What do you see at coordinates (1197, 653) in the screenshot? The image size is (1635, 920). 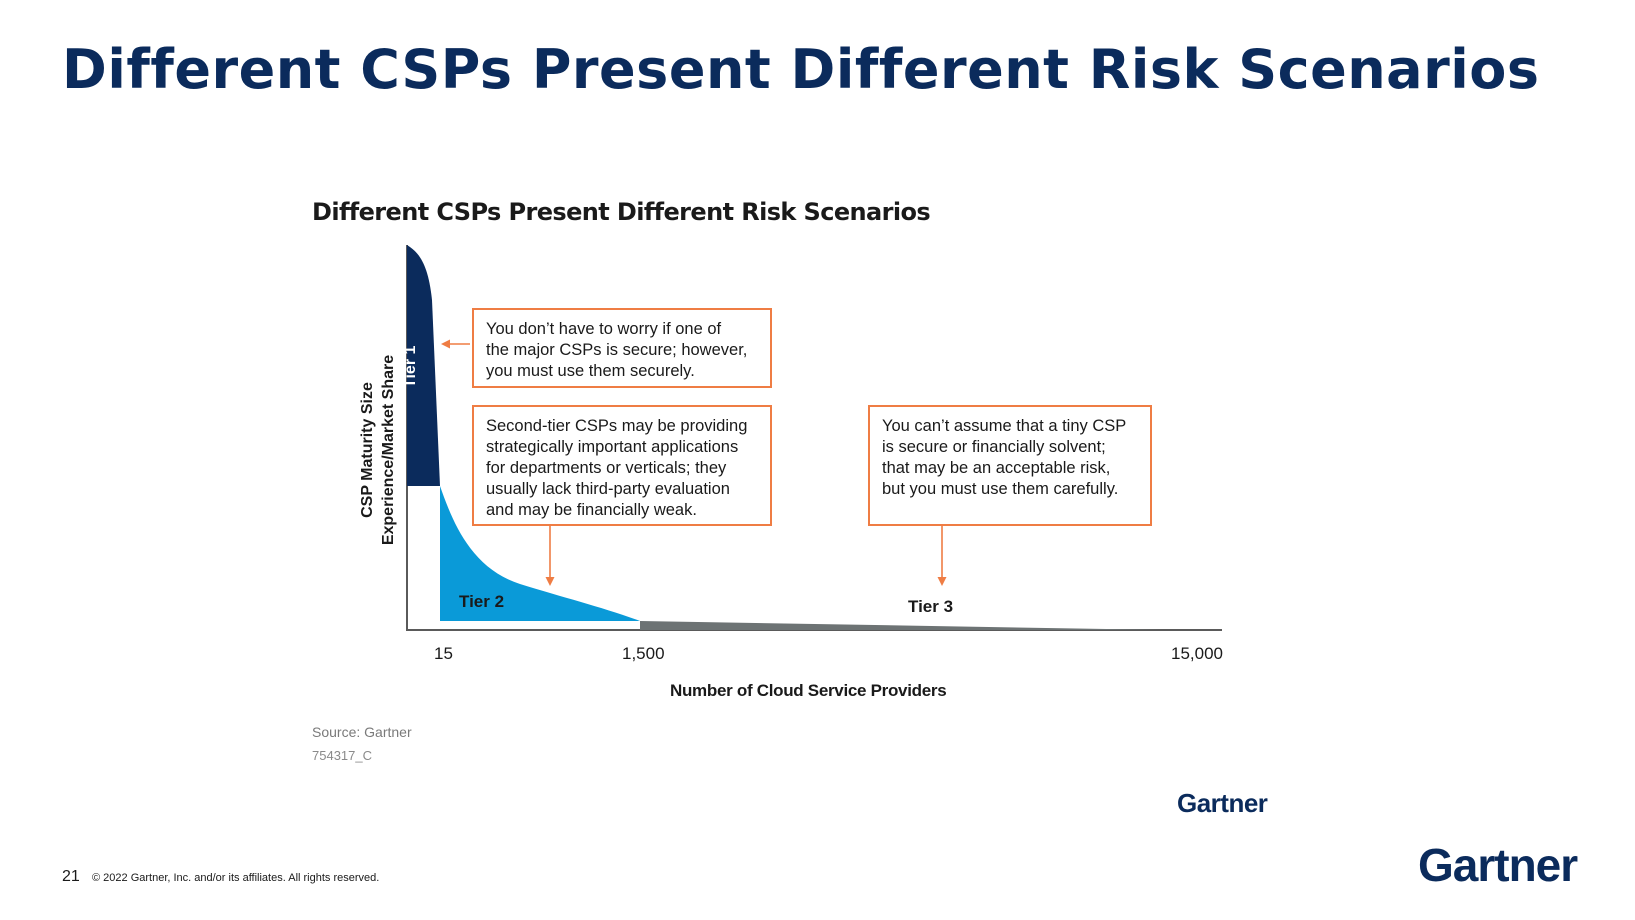 I see `x-tick-label: 15,000` at bounding box center [1197, 653].